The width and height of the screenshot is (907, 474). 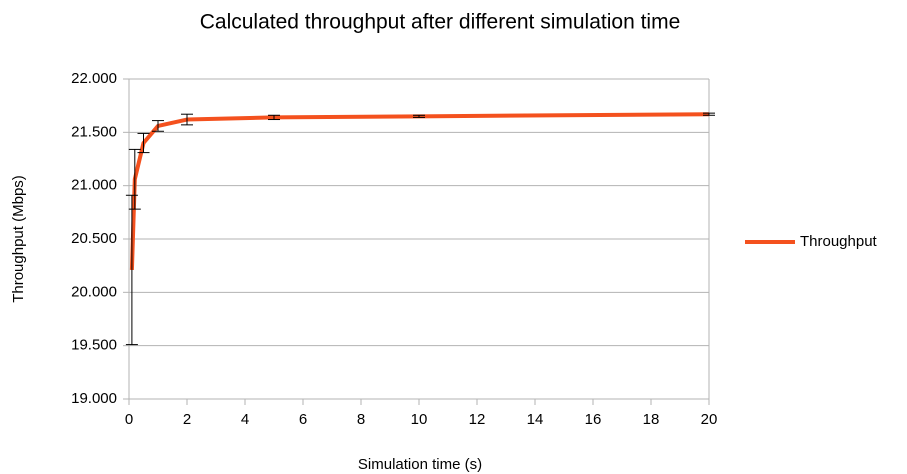 I want to click on y-axis-label: Throughput (Mbps), so click(x=18, y=239).